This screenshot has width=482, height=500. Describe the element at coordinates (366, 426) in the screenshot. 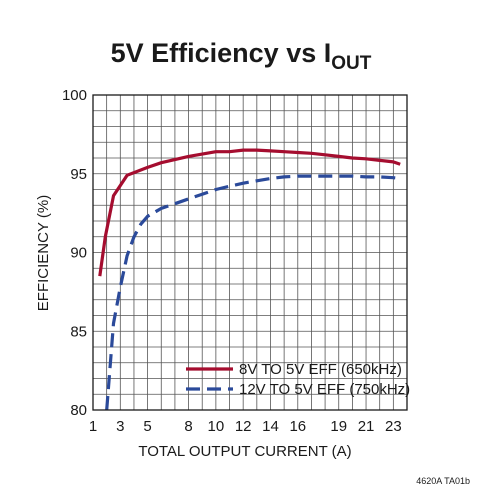

I see `x-tick-label: 21` at that location.